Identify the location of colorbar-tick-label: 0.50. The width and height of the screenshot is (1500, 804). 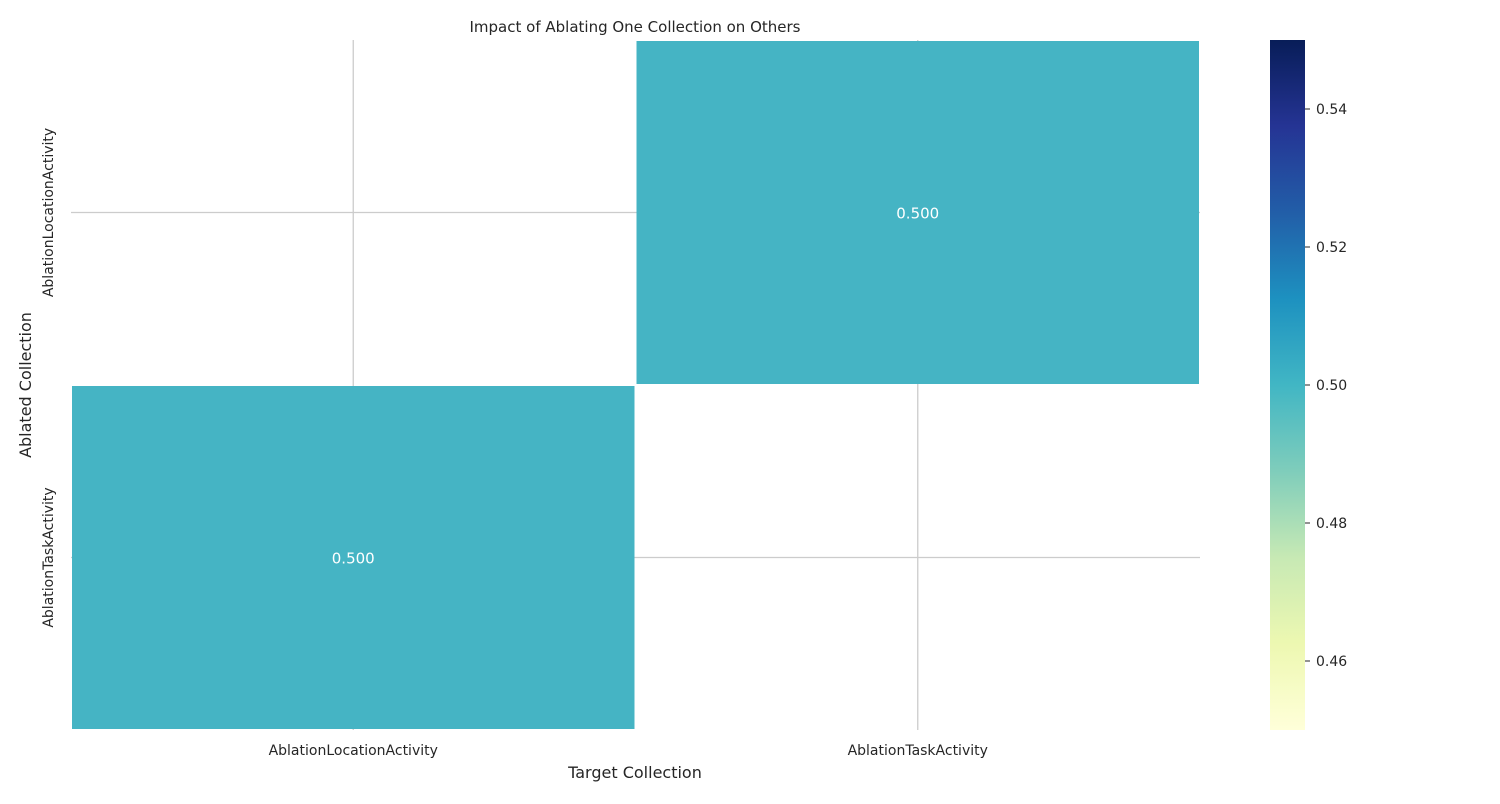
(1331, 386).